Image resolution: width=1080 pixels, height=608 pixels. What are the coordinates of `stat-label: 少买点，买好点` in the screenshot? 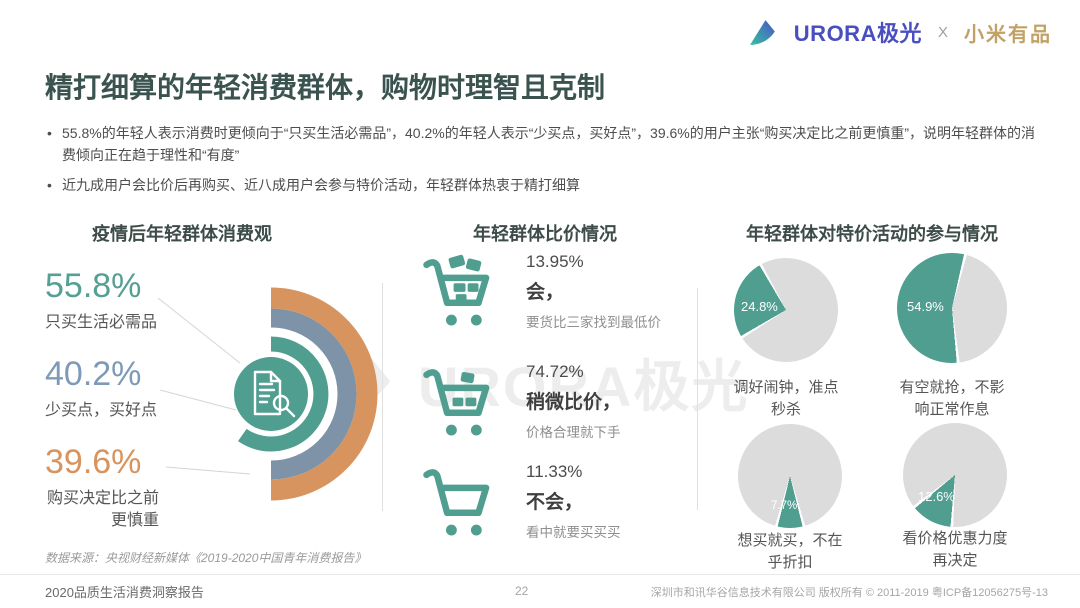 It's located at (101, 410).